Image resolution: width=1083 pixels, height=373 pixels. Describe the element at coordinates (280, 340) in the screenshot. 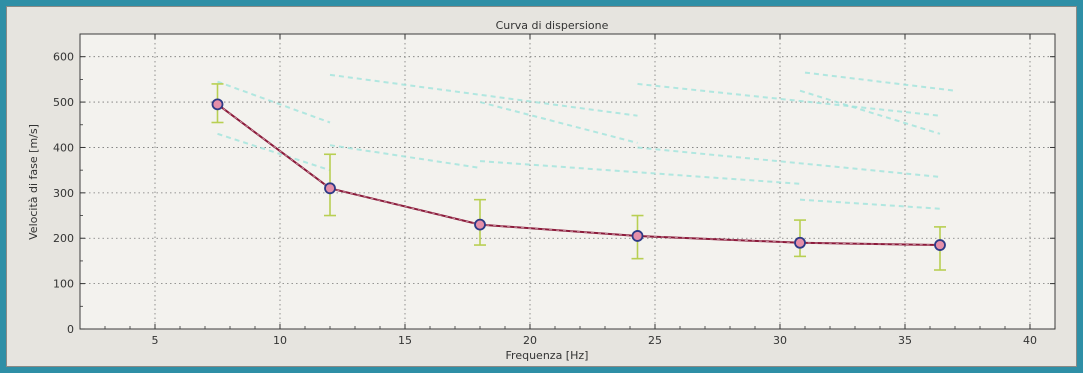

I see `x-tick-label: 10` at that location.